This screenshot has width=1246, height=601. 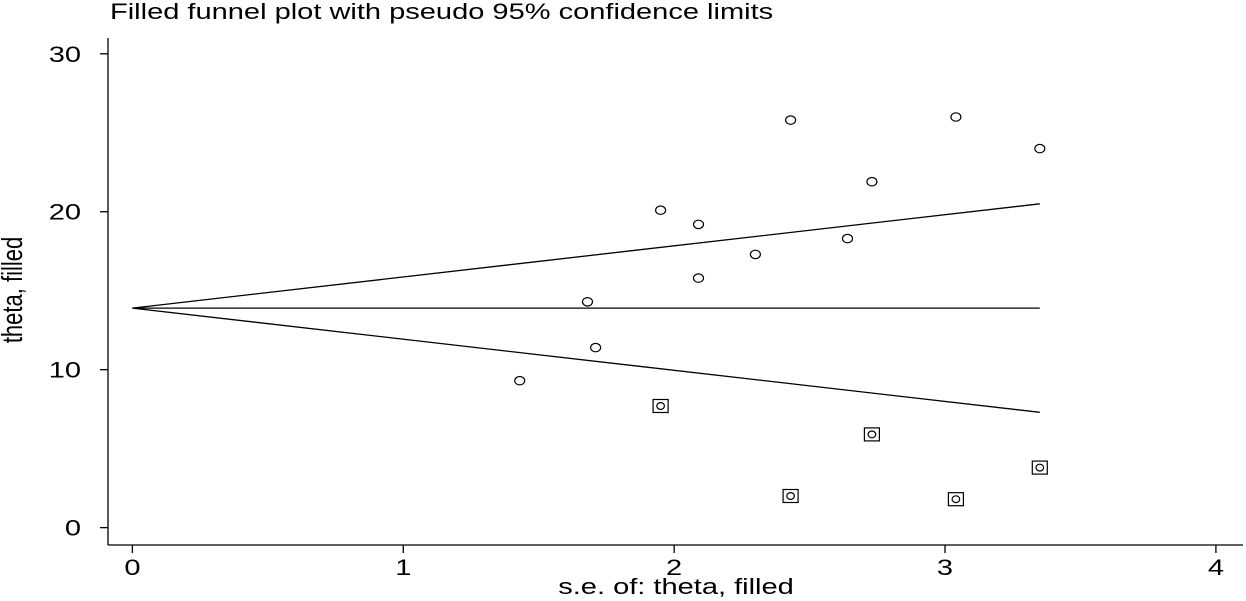 I want to click on y-tick-label: 30, so click(x=65, y=55).